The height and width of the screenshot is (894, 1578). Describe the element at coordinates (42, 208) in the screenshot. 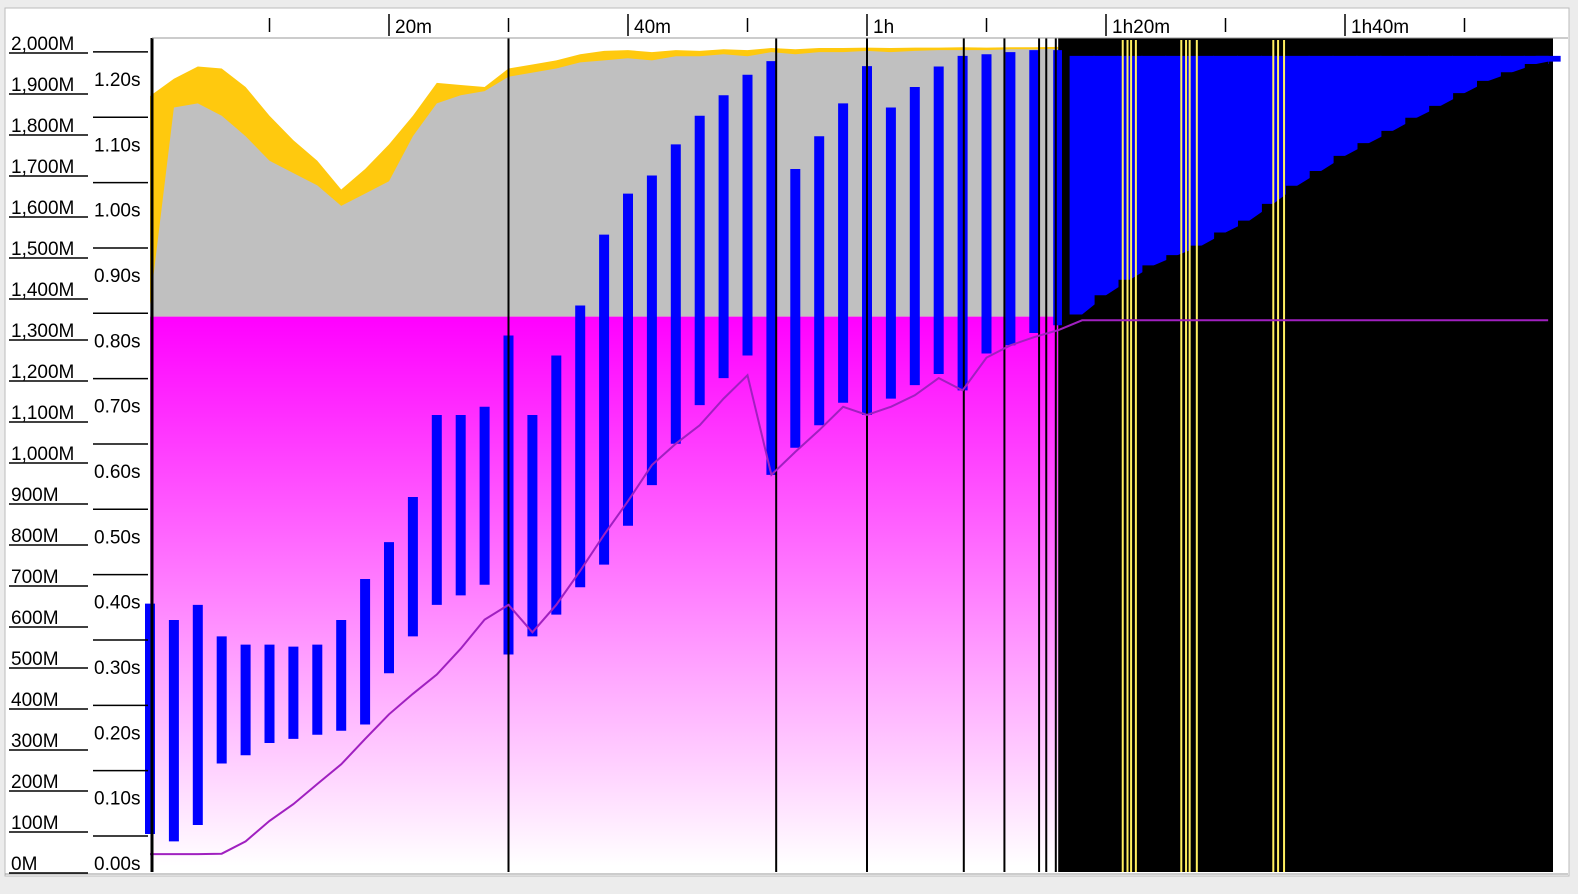

I see `y-tick-label: 1,600M` at that location.